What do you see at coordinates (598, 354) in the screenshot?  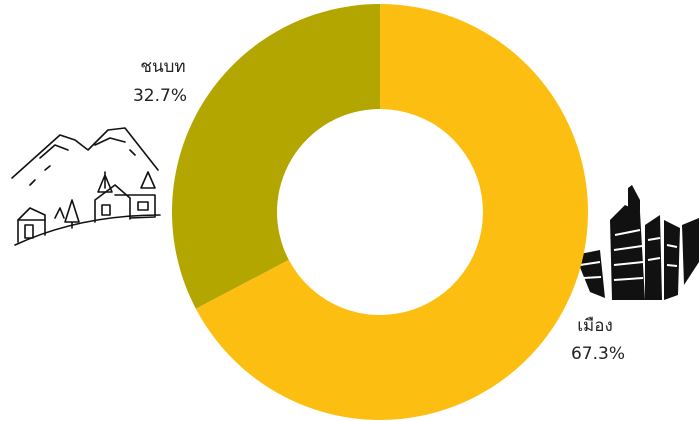 I see `value-label: 67.3%` at bounding box center [598, 354].